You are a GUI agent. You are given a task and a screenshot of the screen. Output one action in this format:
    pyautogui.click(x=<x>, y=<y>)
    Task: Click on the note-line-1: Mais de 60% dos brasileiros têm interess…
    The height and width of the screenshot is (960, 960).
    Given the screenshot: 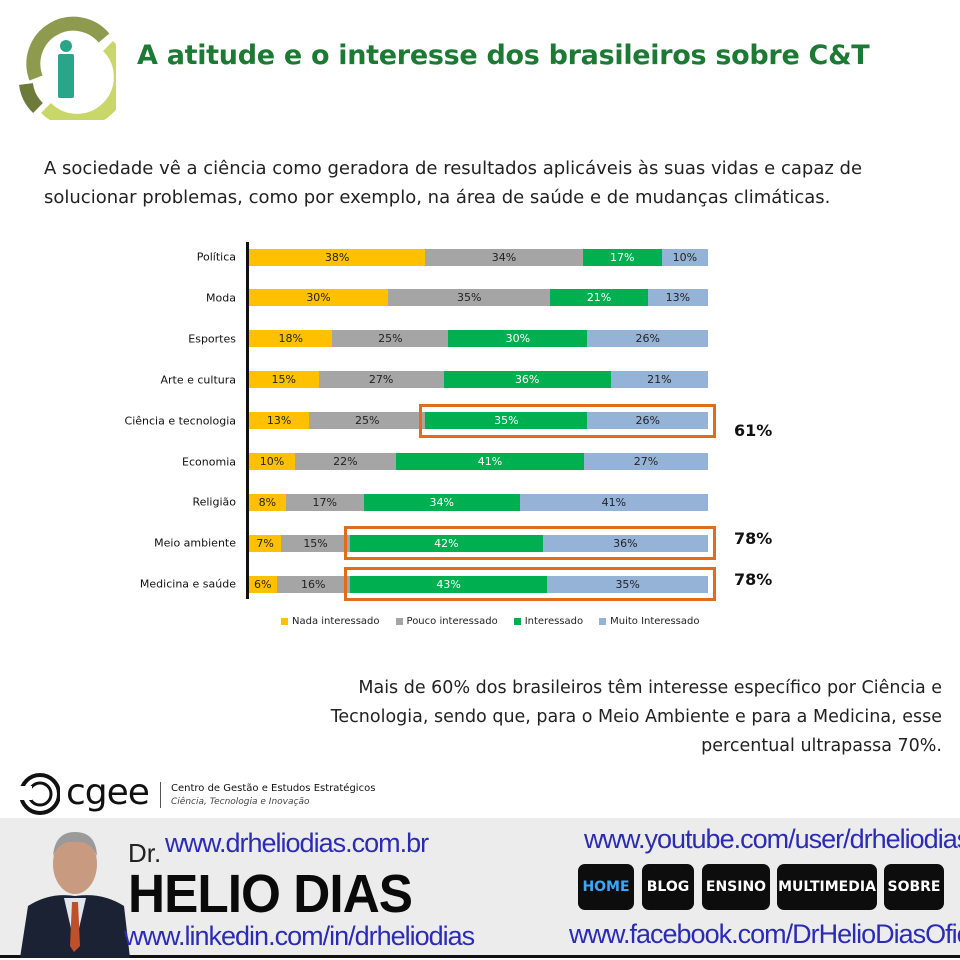 What is the action you would take?
    pyautogui.click(x=650, y=688)
    